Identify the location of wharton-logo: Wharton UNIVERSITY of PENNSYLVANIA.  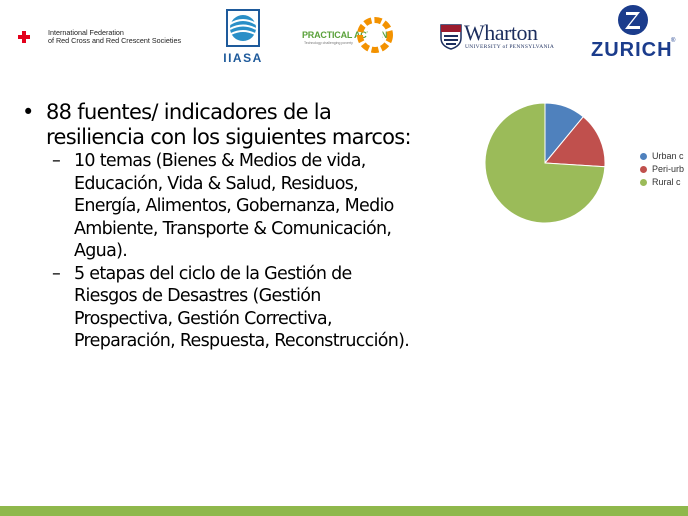
(497, 37).